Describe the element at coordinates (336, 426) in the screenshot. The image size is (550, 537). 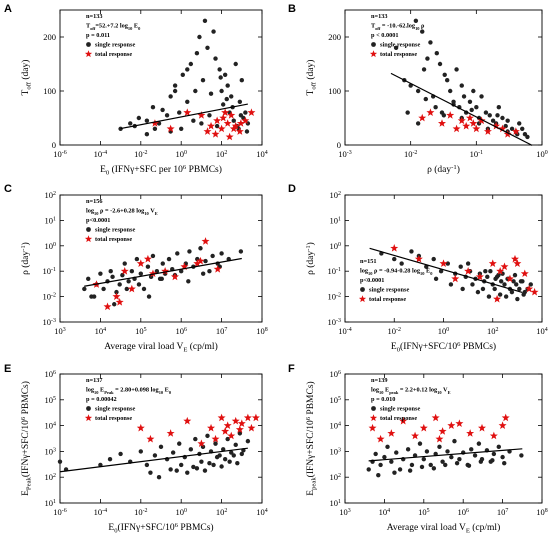
I see `y-tick-label: 104​` at that location.